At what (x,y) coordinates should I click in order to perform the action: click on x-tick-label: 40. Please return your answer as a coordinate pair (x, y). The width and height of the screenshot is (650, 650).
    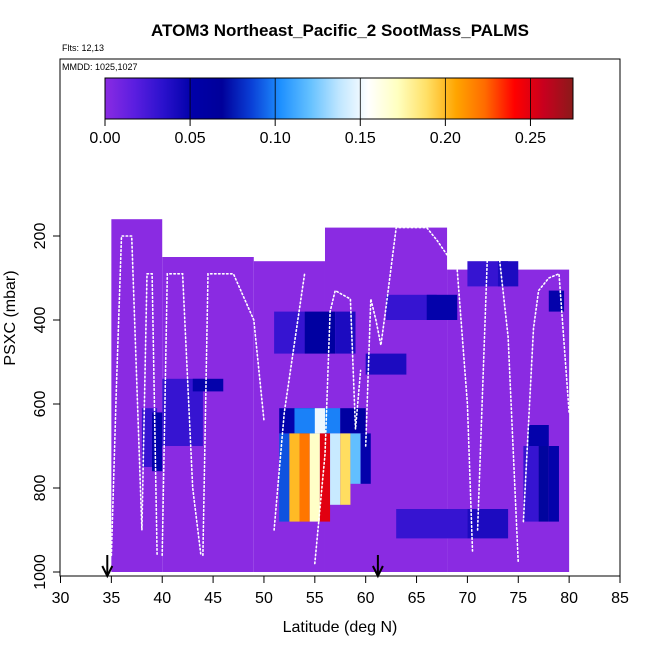
    Looking at the image, I should click on (162, 598).